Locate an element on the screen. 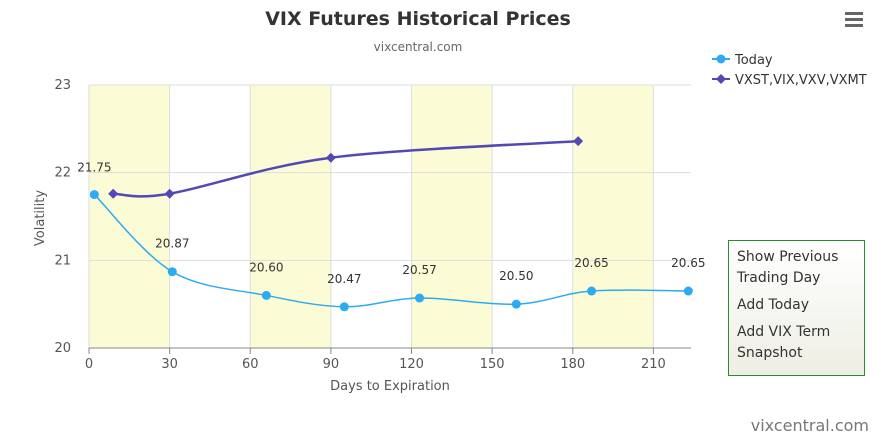  x-axis-label: Days to Expiration is located at coordinates (390, 386).